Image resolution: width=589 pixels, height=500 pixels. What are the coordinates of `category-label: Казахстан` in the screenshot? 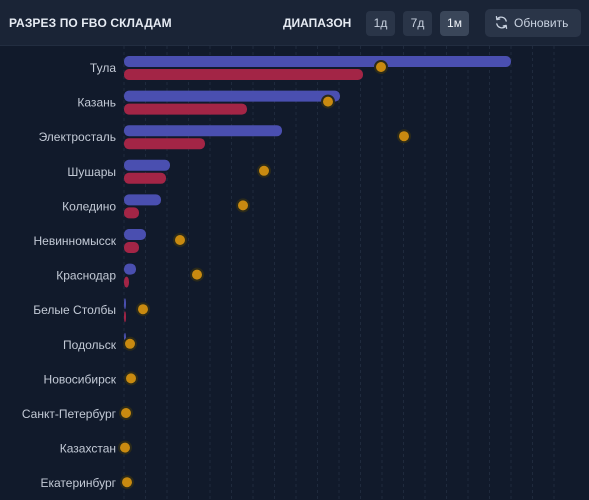 It's located at (88, 449).